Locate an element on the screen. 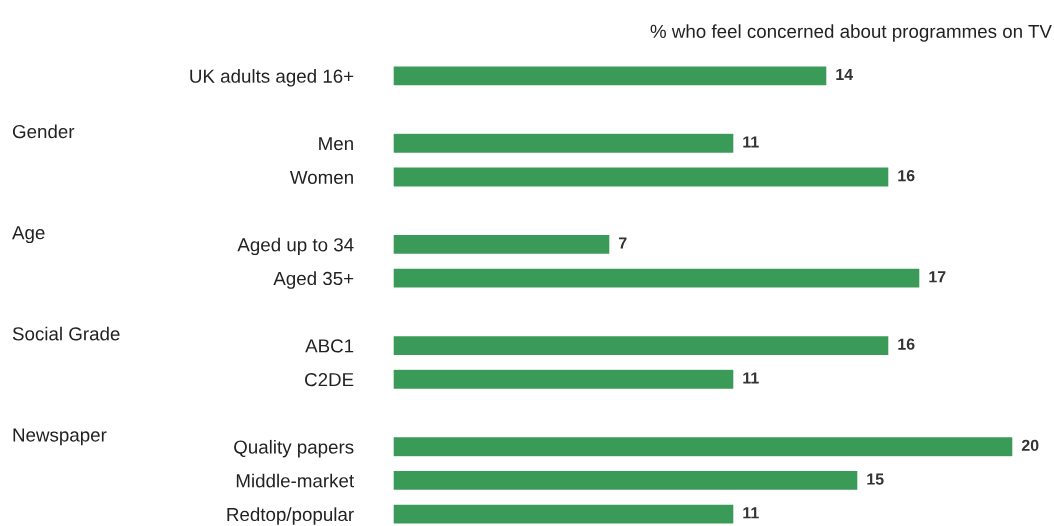 The width and height of the screenshot is (1054, 526). data-label: 7 is located at coordinates (623, 243).